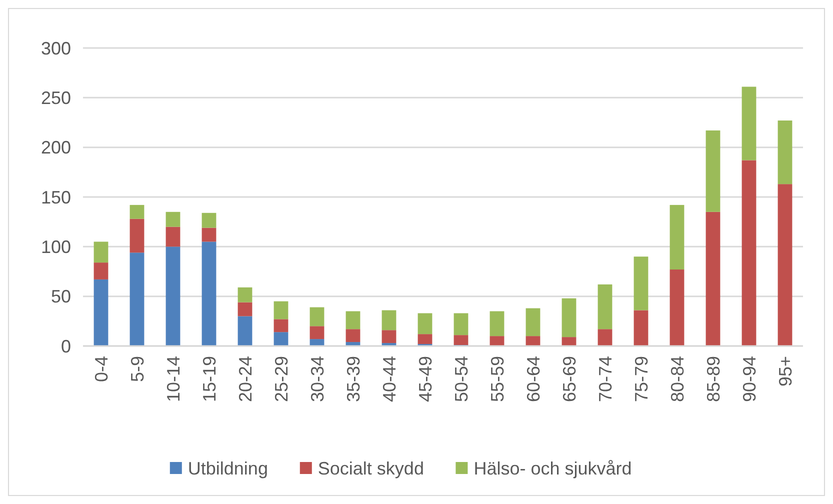 Image resolution: width=833 pixels, height=504 pixels. What do you see at coordinates (533, 379) in the screenshot?
I see `x-tick-label: 60-64` at bounding box center [533, 379].